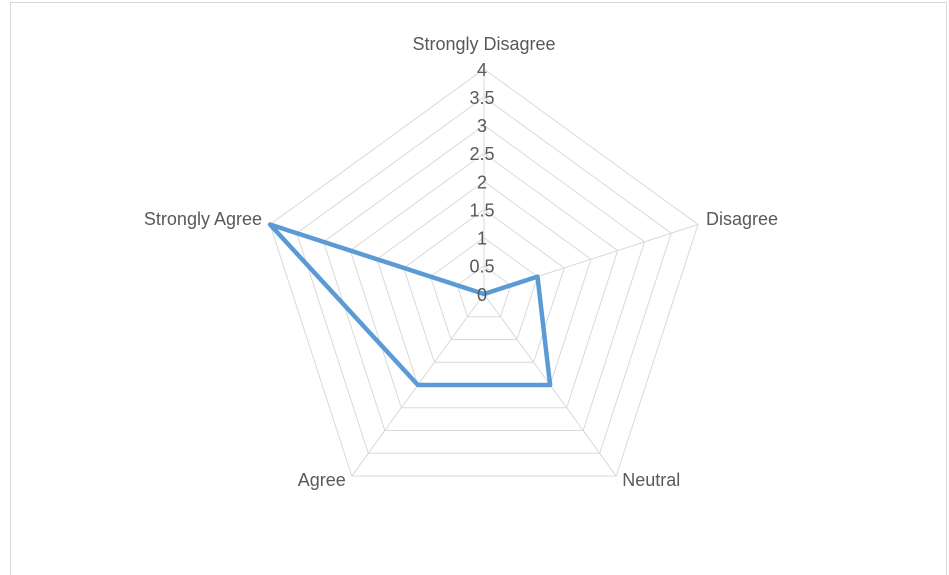  What do you see at coordinates (482, 126) in the screenshot?
I see `r-tick-label: 3` at bounding box center [482, 126].